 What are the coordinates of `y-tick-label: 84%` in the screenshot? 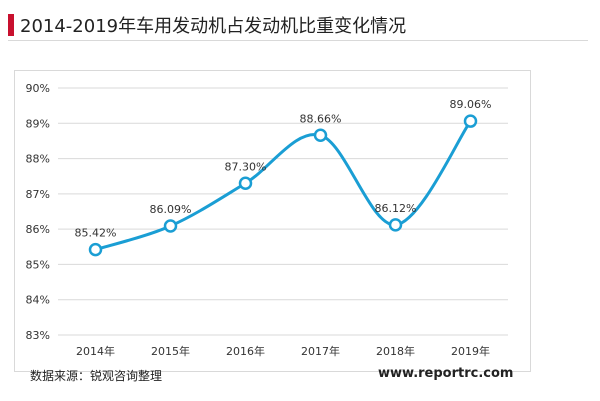 It's located at (38, 300).